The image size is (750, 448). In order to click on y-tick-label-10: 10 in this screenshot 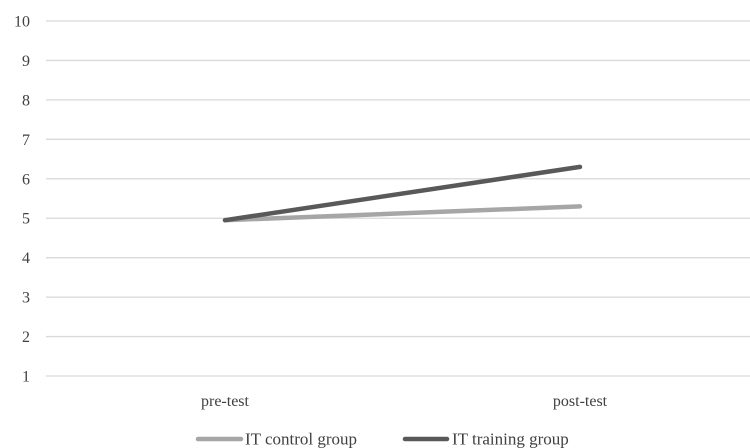, I will do `click(22, 22)`.